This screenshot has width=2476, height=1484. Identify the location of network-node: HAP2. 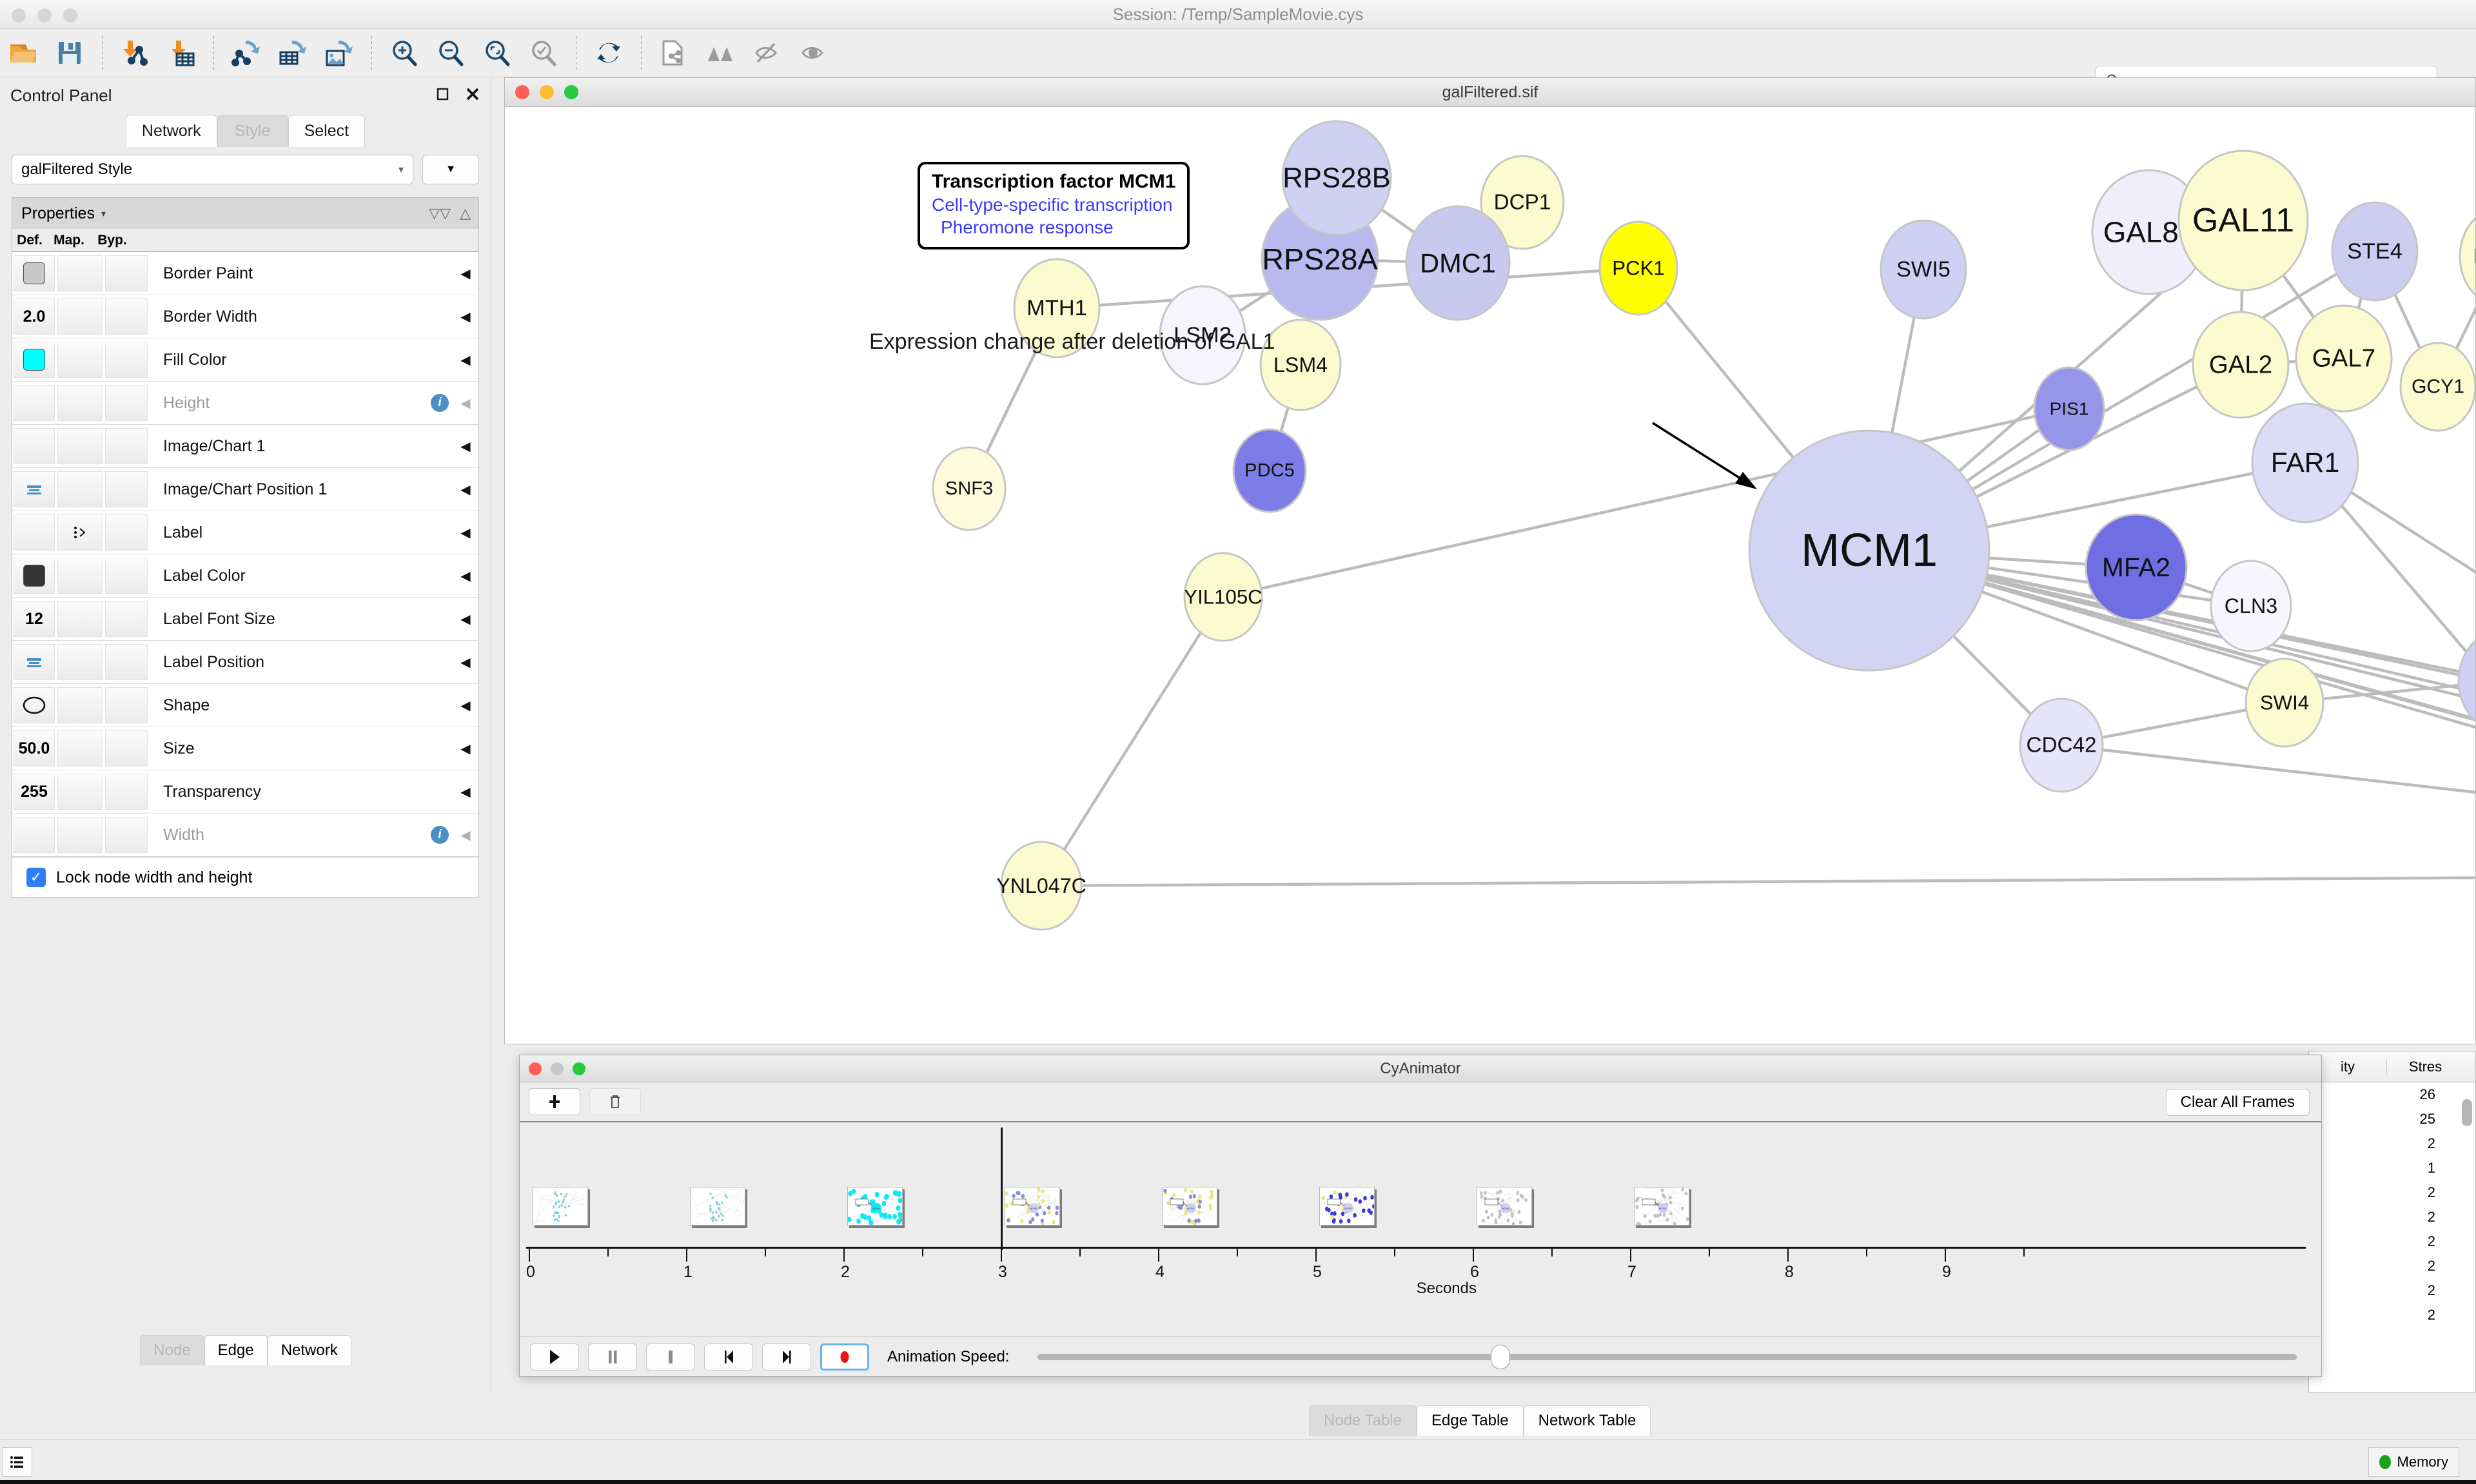
(2467, 257).